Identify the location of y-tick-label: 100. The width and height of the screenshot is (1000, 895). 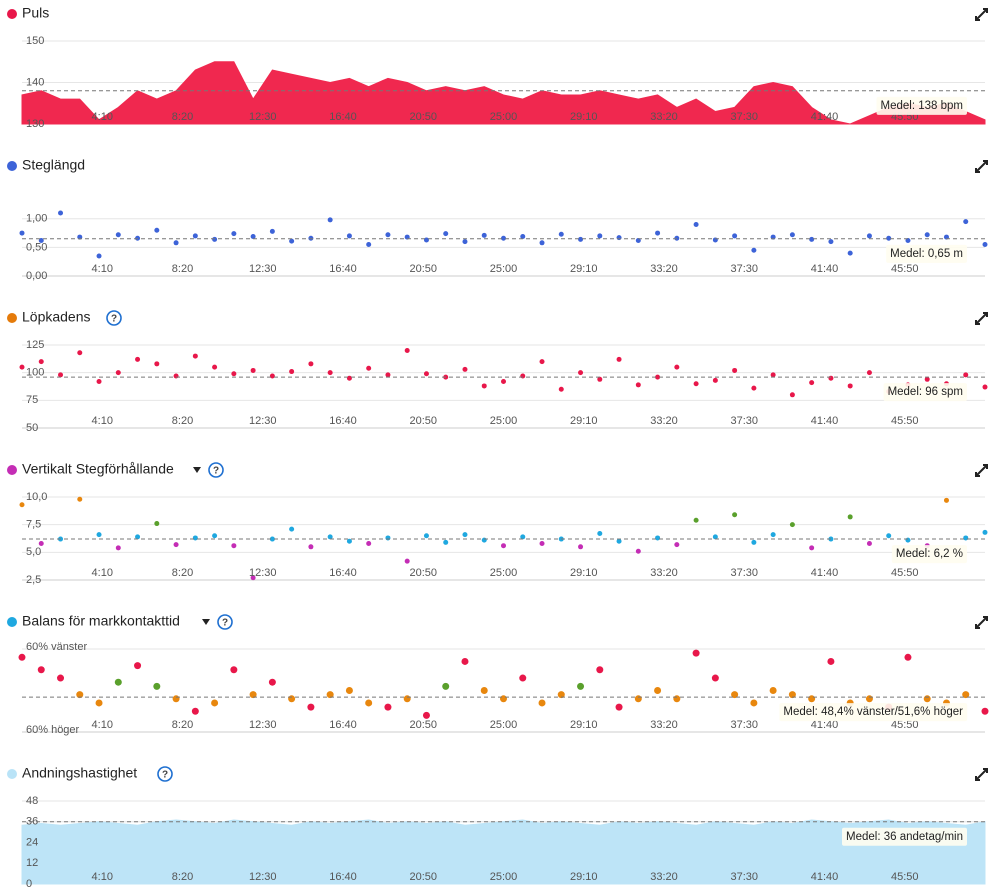
(35, 373).